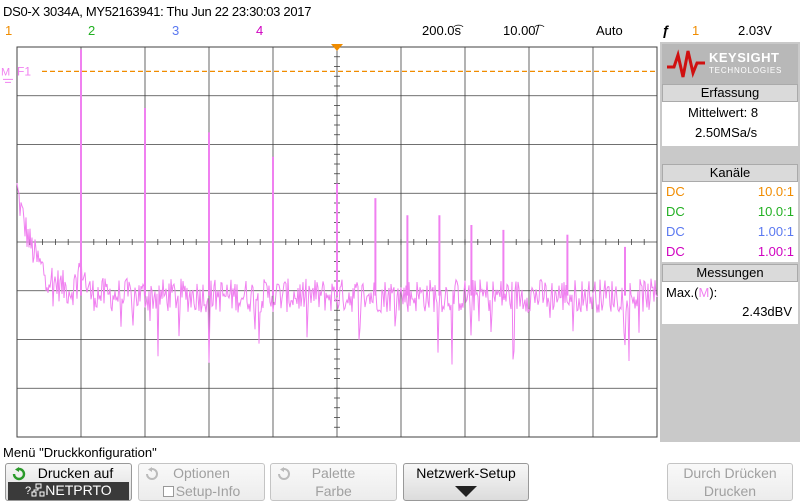  What do you see at coordinates (666, 30) in the screenshot?
I see `trigger-edge-icon: ƒ` at bounding box center [666, 30].